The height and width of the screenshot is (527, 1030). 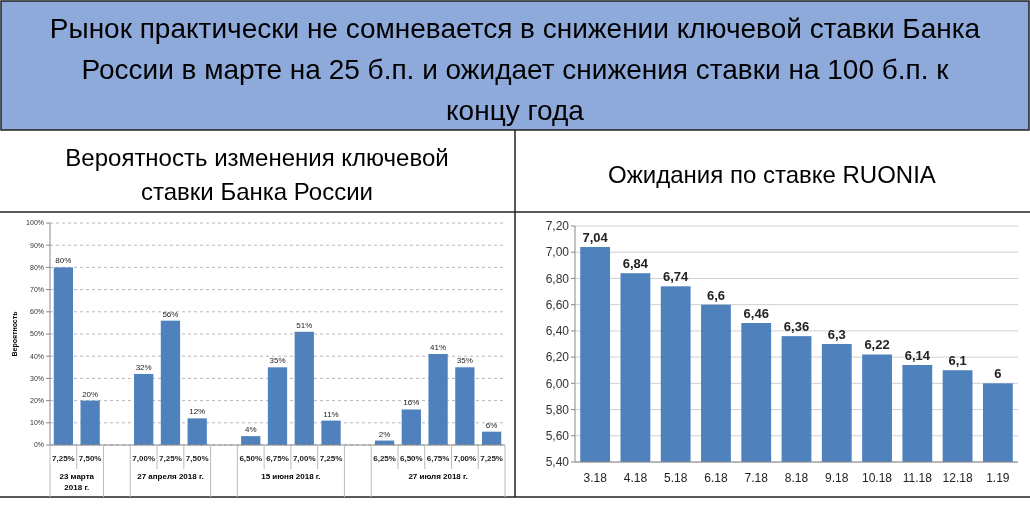 What do you see at coordinates (170, 314) in the screenshot?
I see `data-label: 56%` at bounding box center [170, 314].